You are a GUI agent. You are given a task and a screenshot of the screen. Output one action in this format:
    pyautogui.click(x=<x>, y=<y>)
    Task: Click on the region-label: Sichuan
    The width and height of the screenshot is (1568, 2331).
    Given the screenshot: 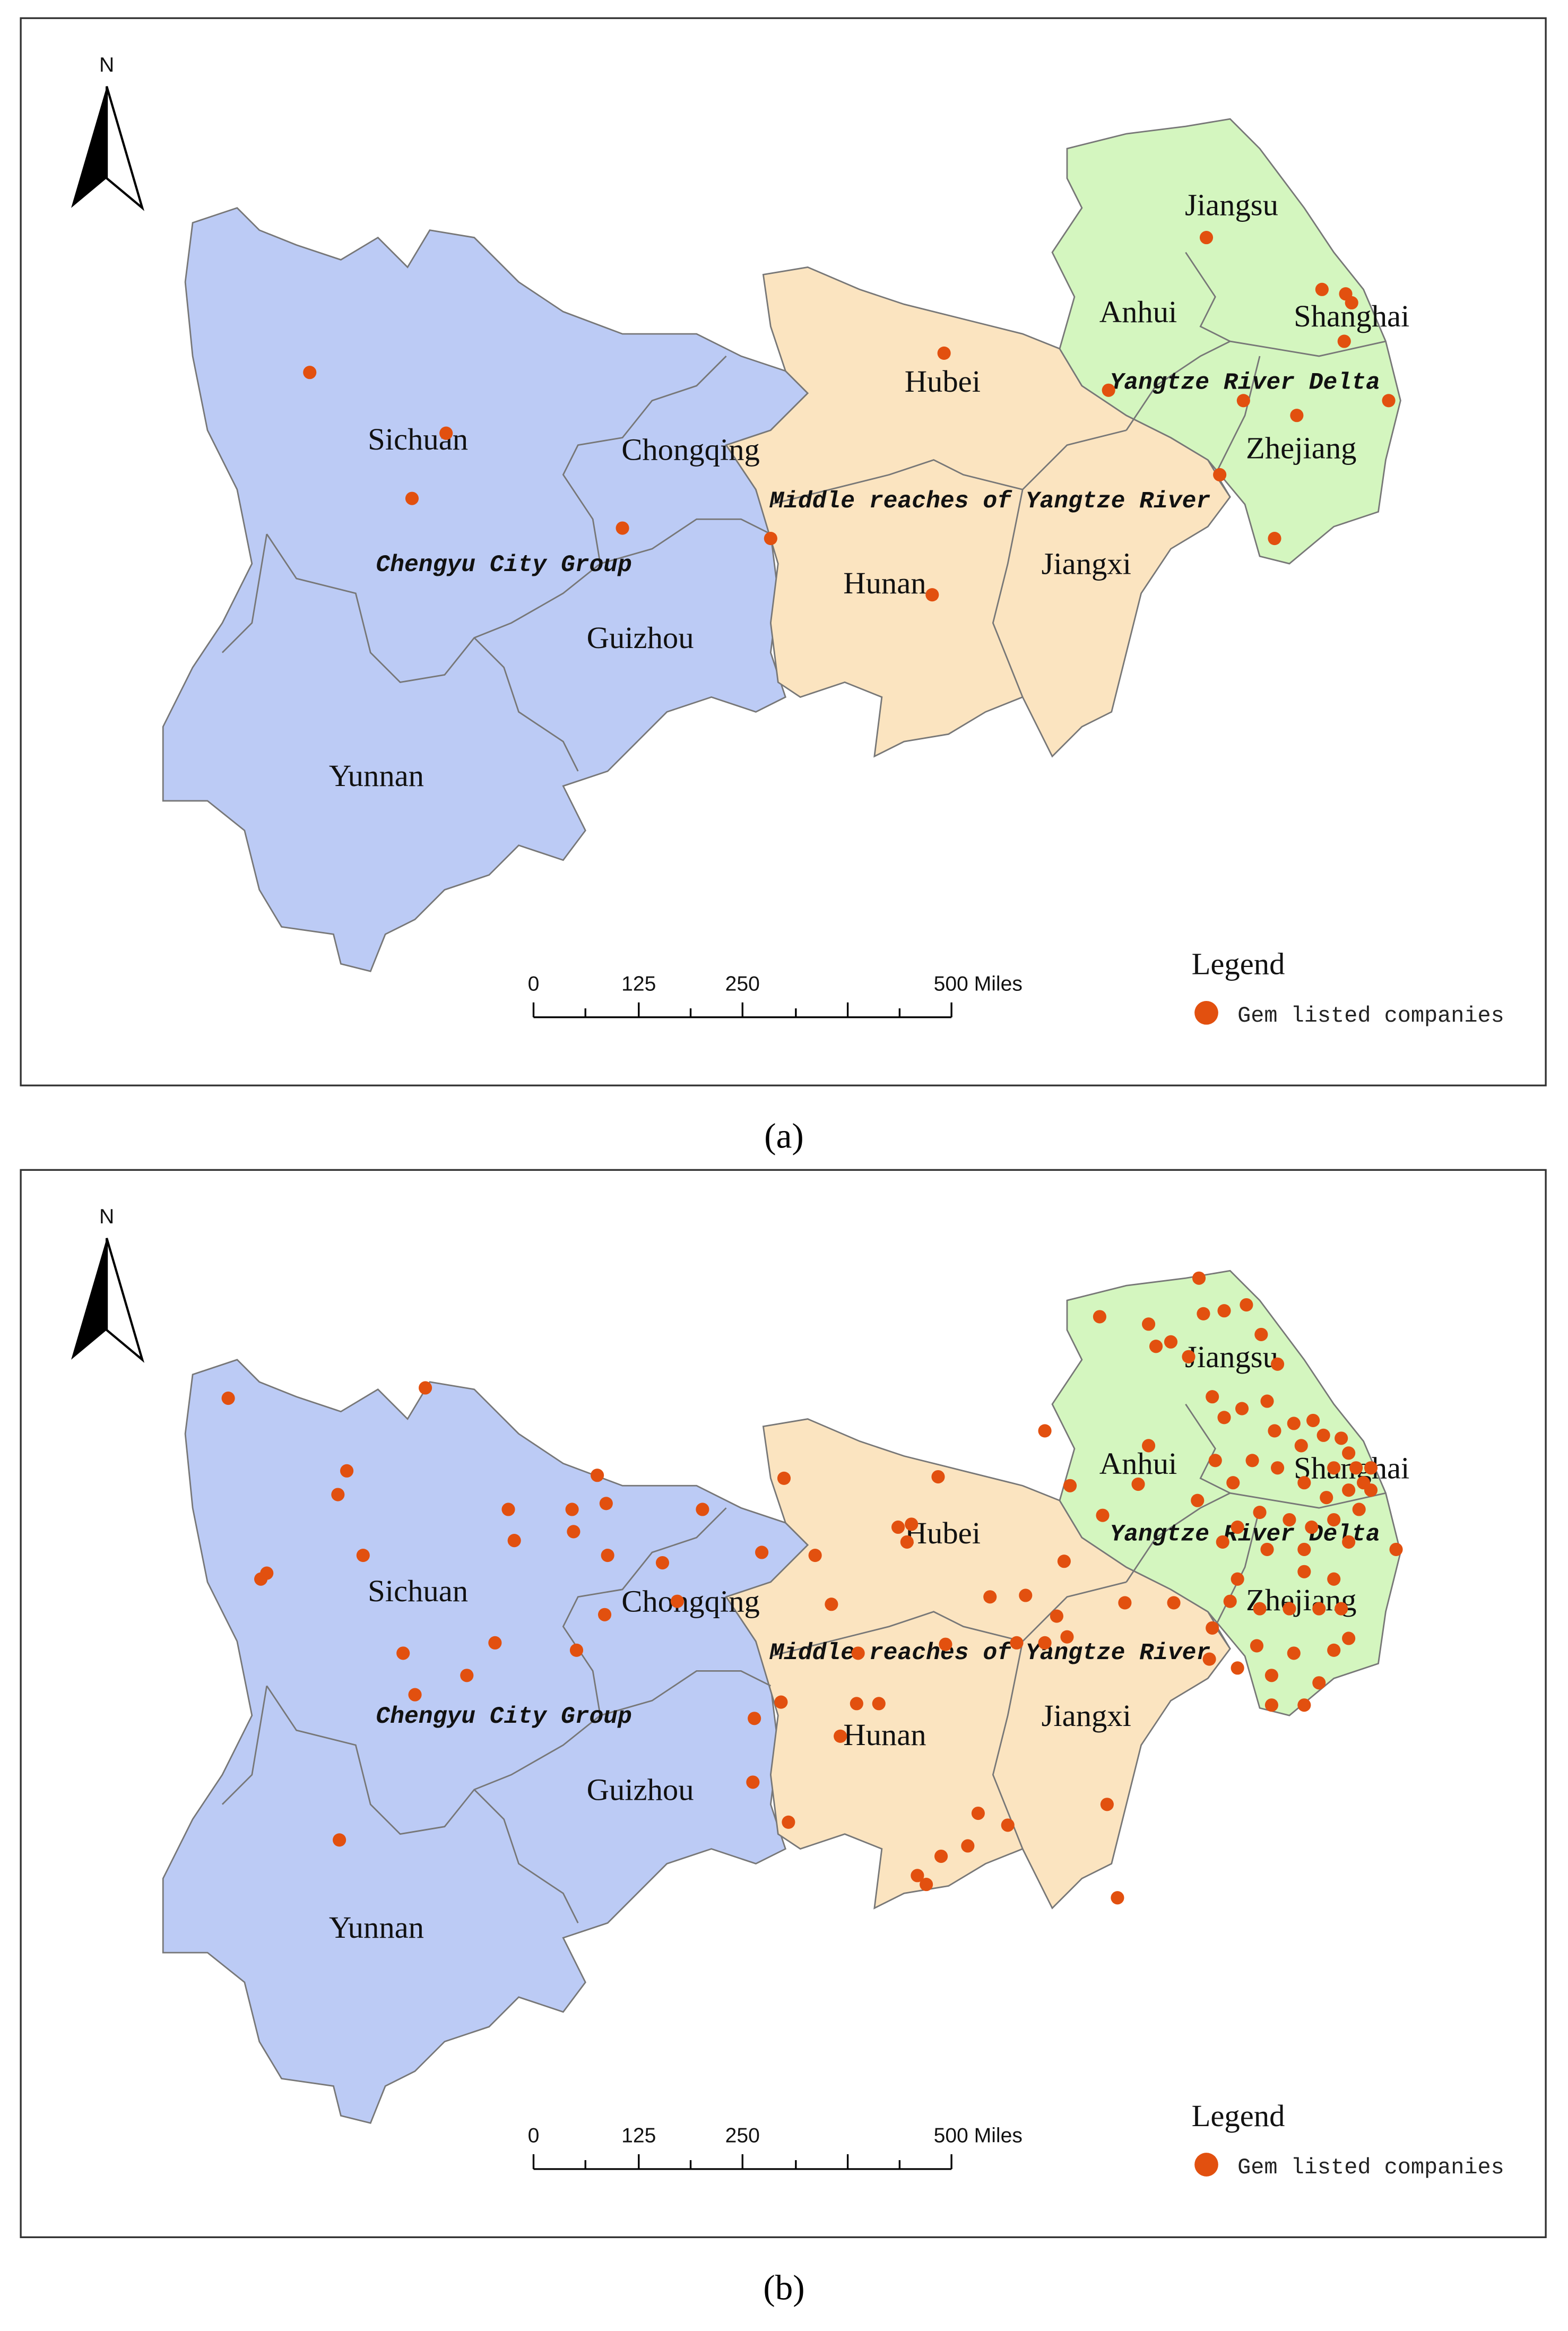 What is the action you would take?
    pyautogui.click(x=418, y=1591)
    